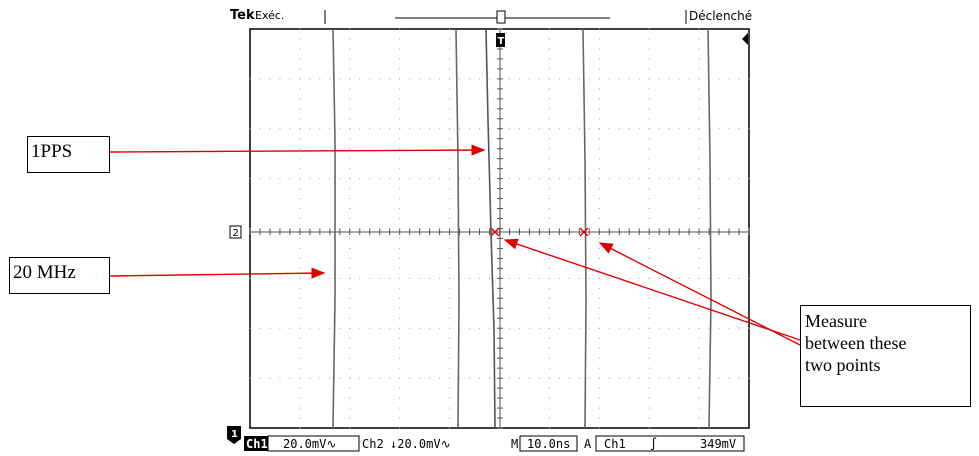  Describe the element at coordinates (490, 228) in the screenshot. I see `pps-edge` at that location.